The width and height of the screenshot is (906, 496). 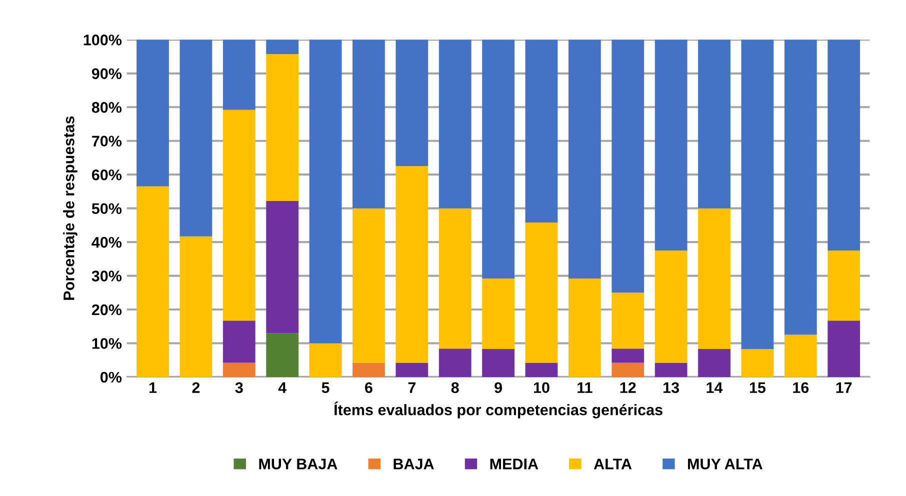 I want to click on y-tick-label: 70%, so click(x=107, y=141).